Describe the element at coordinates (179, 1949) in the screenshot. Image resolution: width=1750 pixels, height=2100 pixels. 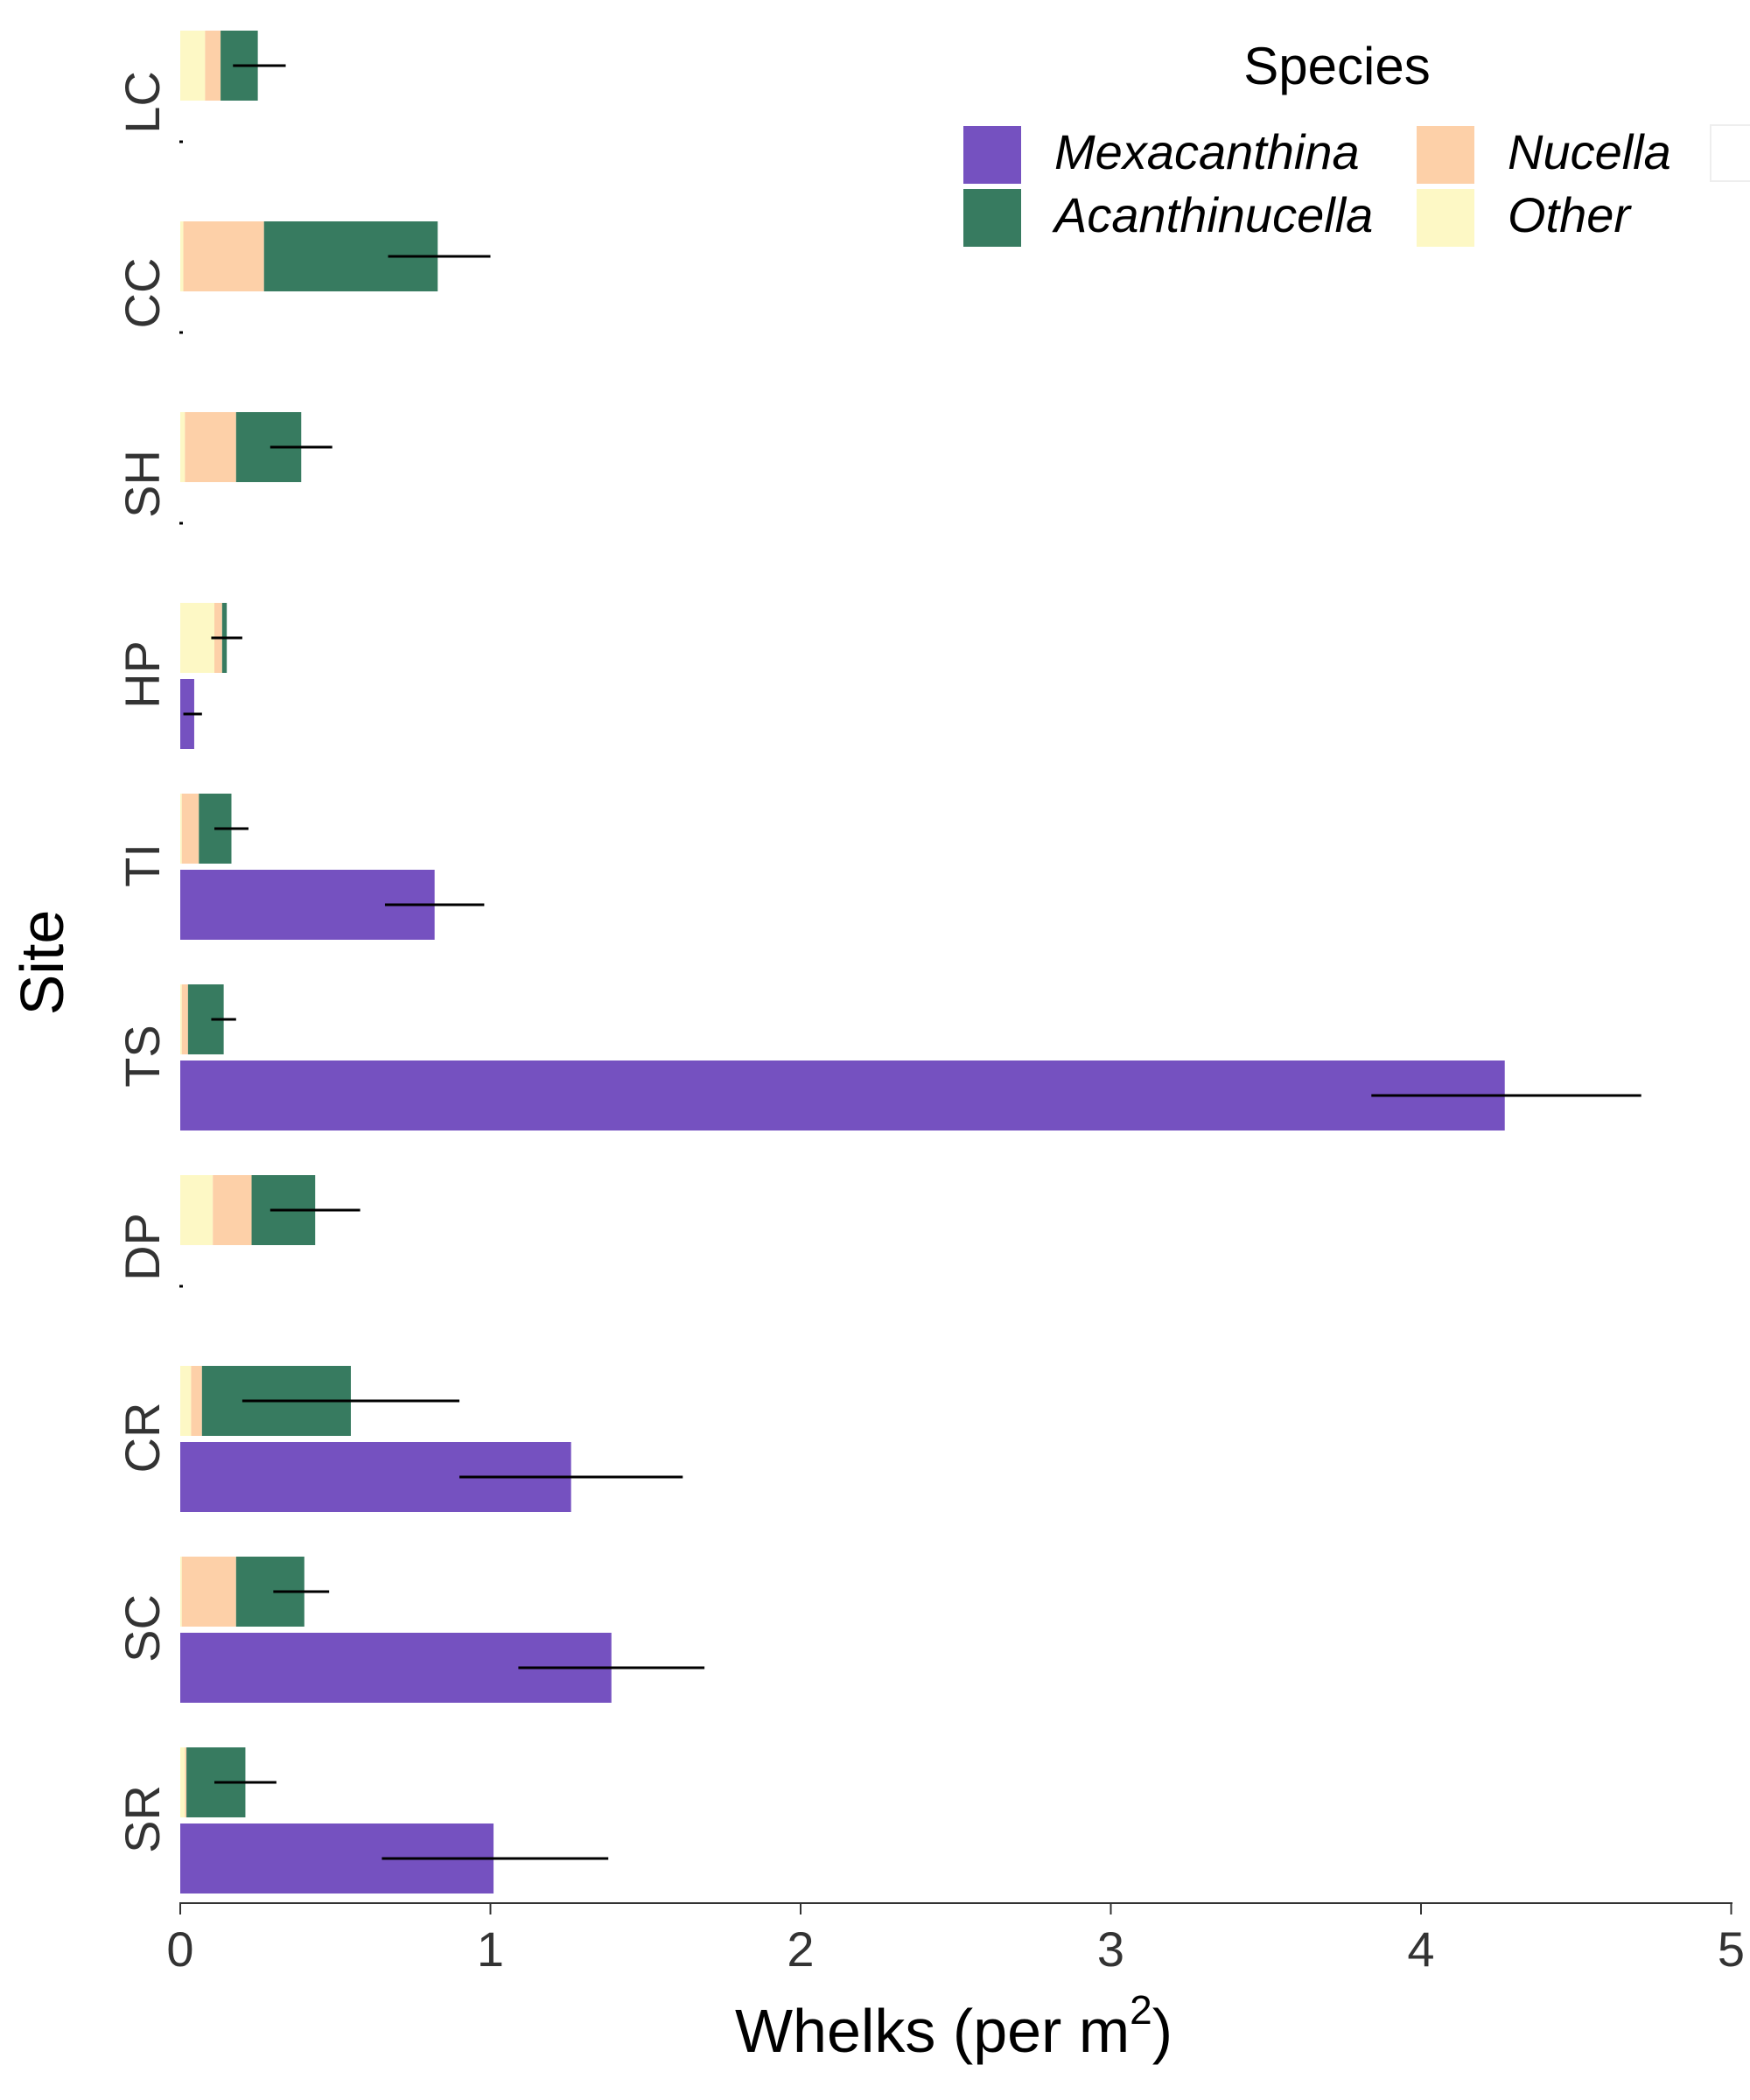
I see `x-tick-label-0: 0` at that location.